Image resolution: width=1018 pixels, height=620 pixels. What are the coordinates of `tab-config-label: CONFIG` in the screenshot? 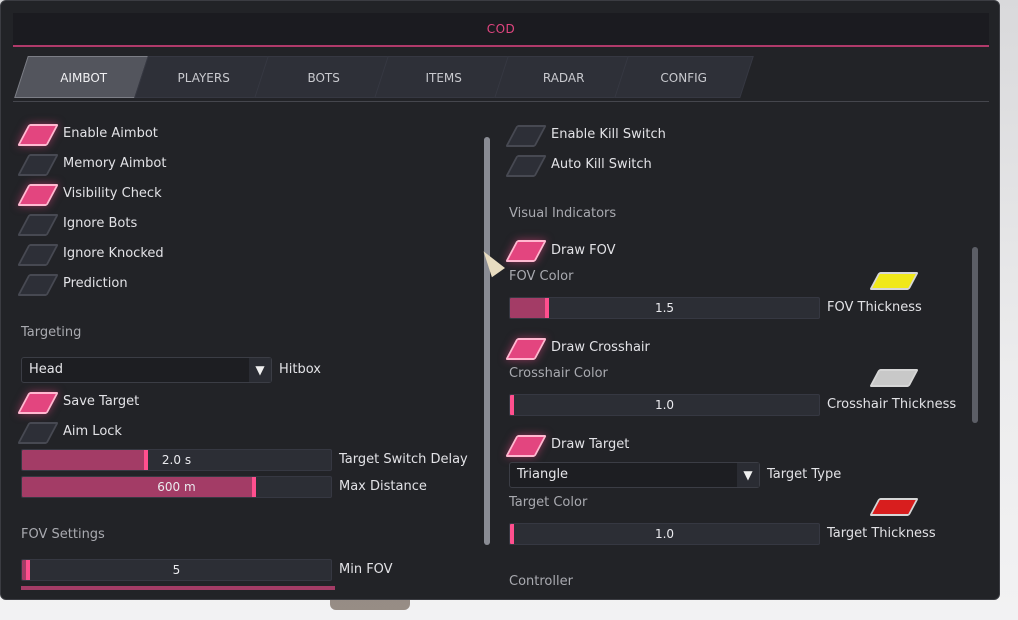 It's located at (683, 78).